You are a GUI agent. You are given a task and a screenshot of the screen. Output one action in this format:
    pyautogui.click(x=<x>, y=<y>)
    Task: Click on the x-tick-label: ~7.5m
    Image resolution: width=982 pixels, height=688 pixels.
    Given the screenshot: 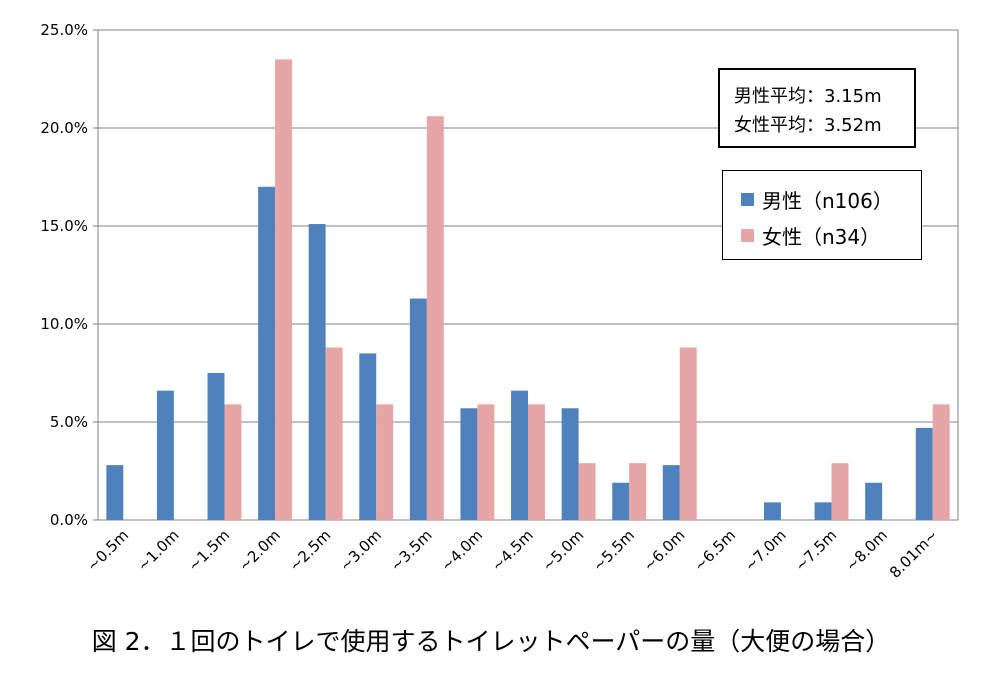 What is the action you would take?
    pyautogui.click(x=816, y=550)
    